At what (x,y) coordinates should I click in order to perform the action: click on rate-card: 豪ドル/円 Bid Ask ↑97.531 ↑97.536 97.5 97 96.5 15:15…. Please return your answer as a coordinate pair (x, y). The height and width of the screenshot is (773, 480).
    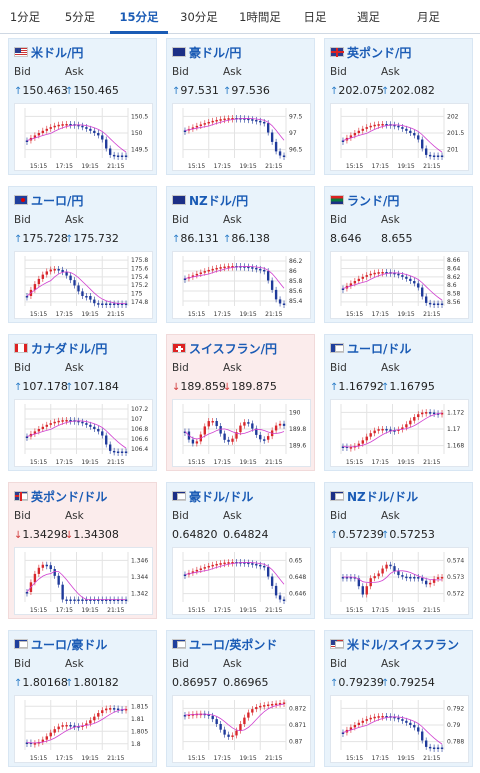
    Looking at the image, I should click on (240, 106).